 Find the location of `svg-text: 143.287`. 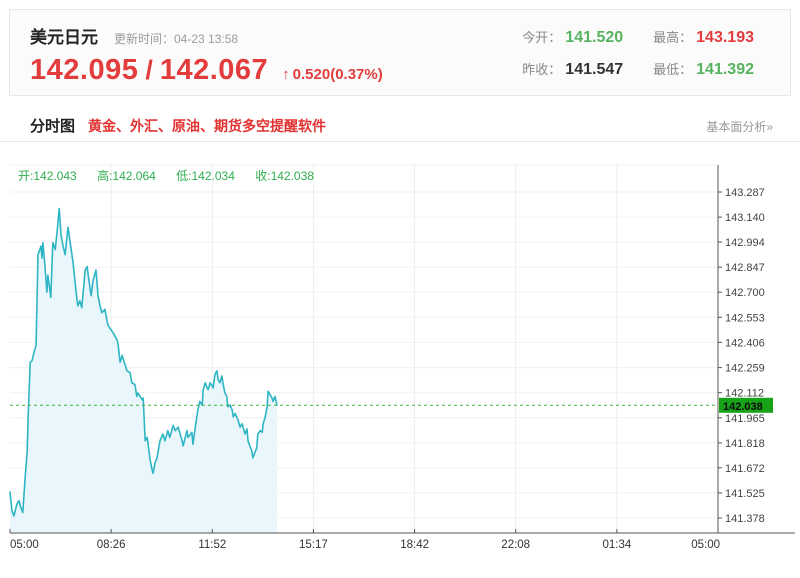

svg-text: 143.287 is located at coordinates (745, 193).